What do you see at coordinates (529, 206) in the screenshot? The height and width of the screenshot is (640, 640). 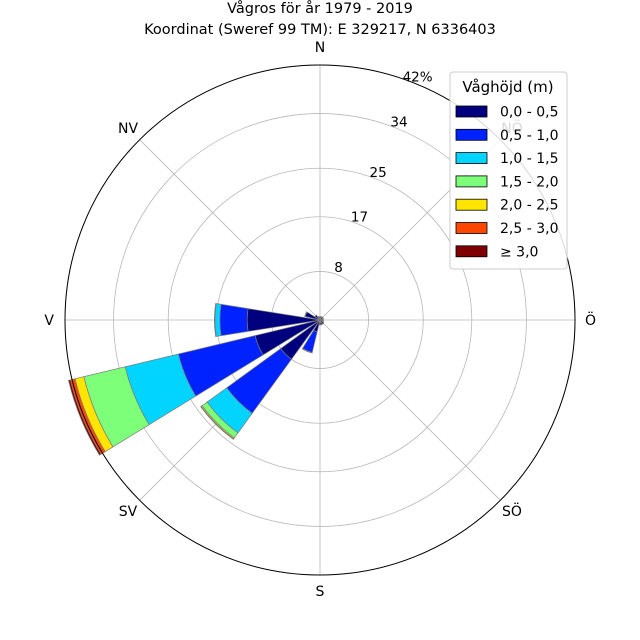 I see `legend-label: 2,0 - 2,5` at bounding box center [529, 206].